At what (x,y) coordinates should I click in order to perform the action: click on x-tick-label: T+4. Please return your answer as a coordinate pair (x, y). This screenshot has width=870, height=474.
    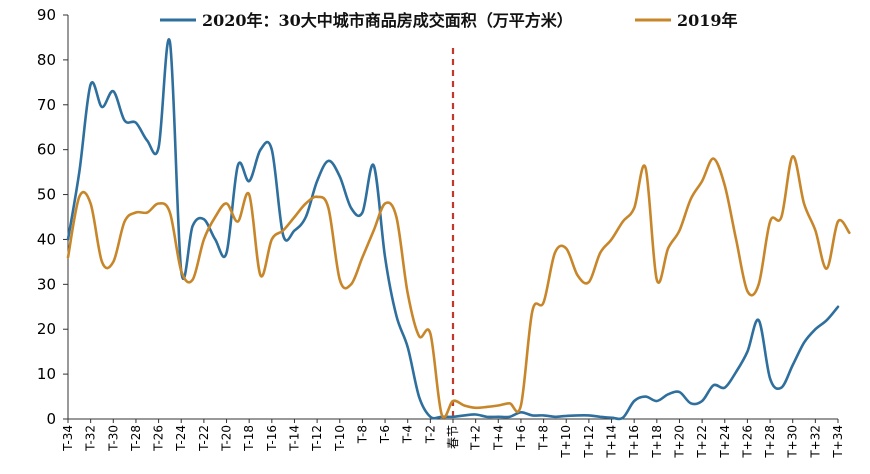
    Looking at the image, I should click on (498, 438).